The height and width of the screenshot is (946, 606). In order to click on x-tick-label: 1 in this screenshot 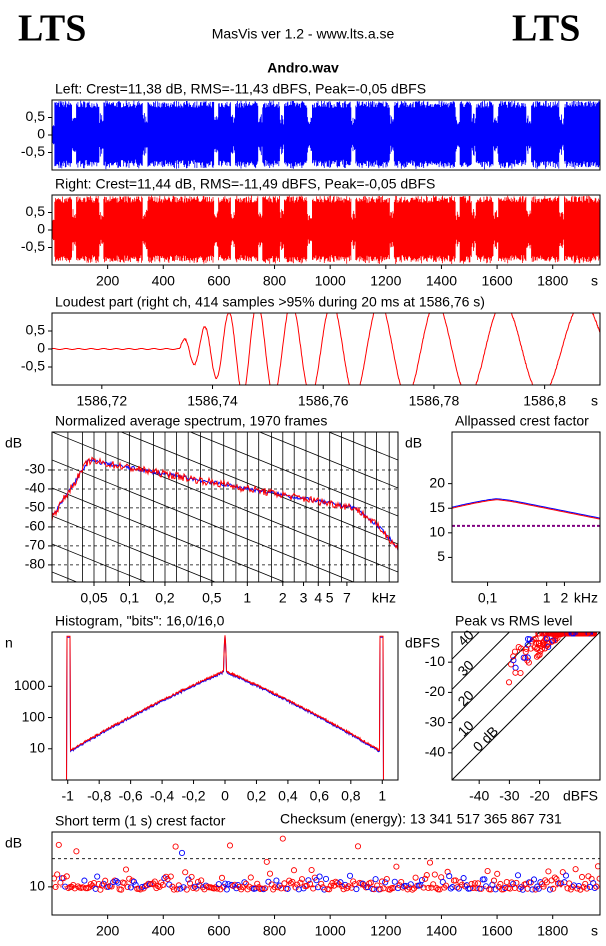, I will do `click(247, 598)`.